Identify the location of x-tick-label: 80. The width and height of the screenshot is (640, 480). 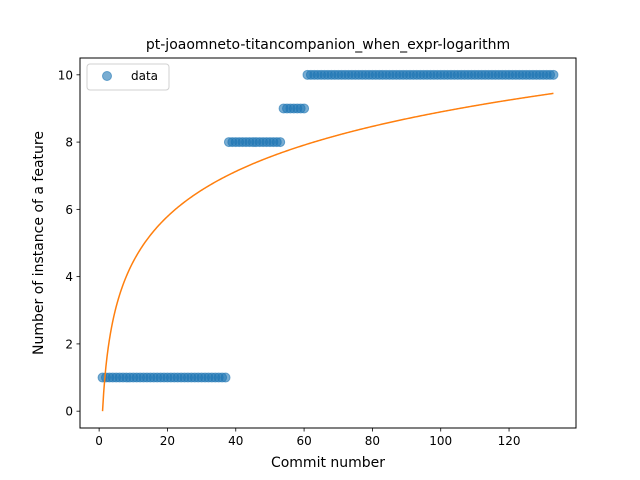
(372, 441).